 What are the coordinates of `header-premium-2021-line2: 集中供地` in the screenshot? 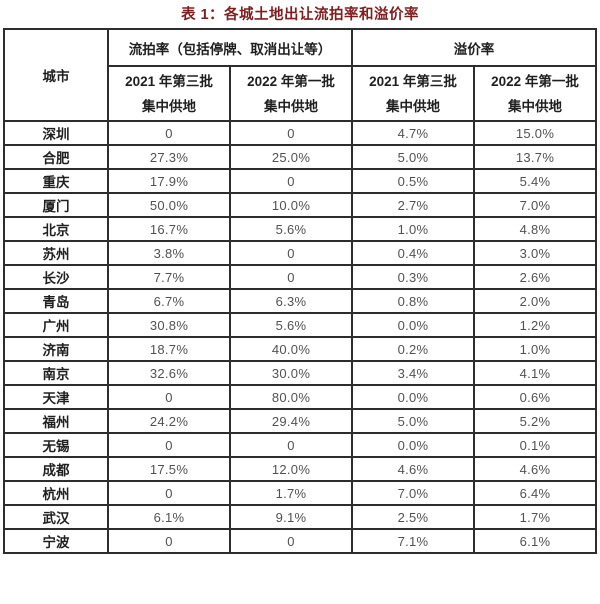 It's located at (413, 106).